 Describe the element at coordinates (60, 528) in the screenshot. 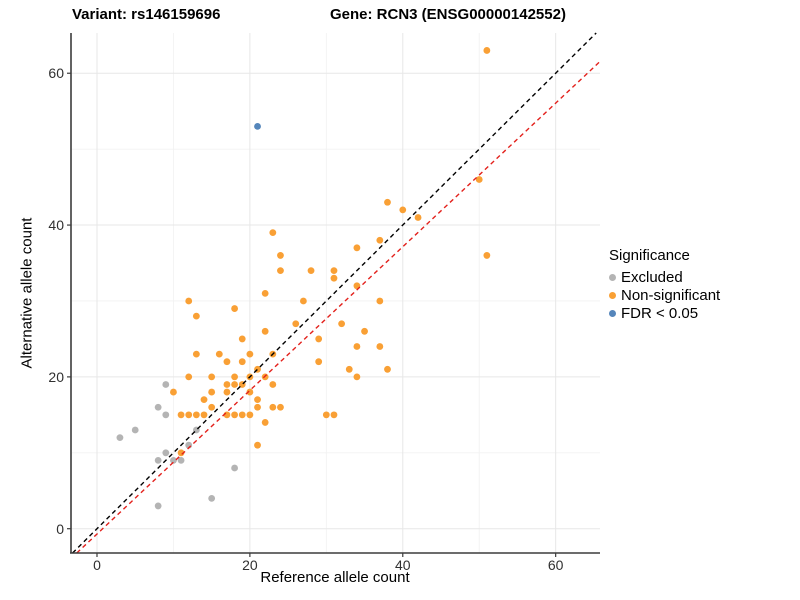

I see `y-tick-label: 0` at that location.